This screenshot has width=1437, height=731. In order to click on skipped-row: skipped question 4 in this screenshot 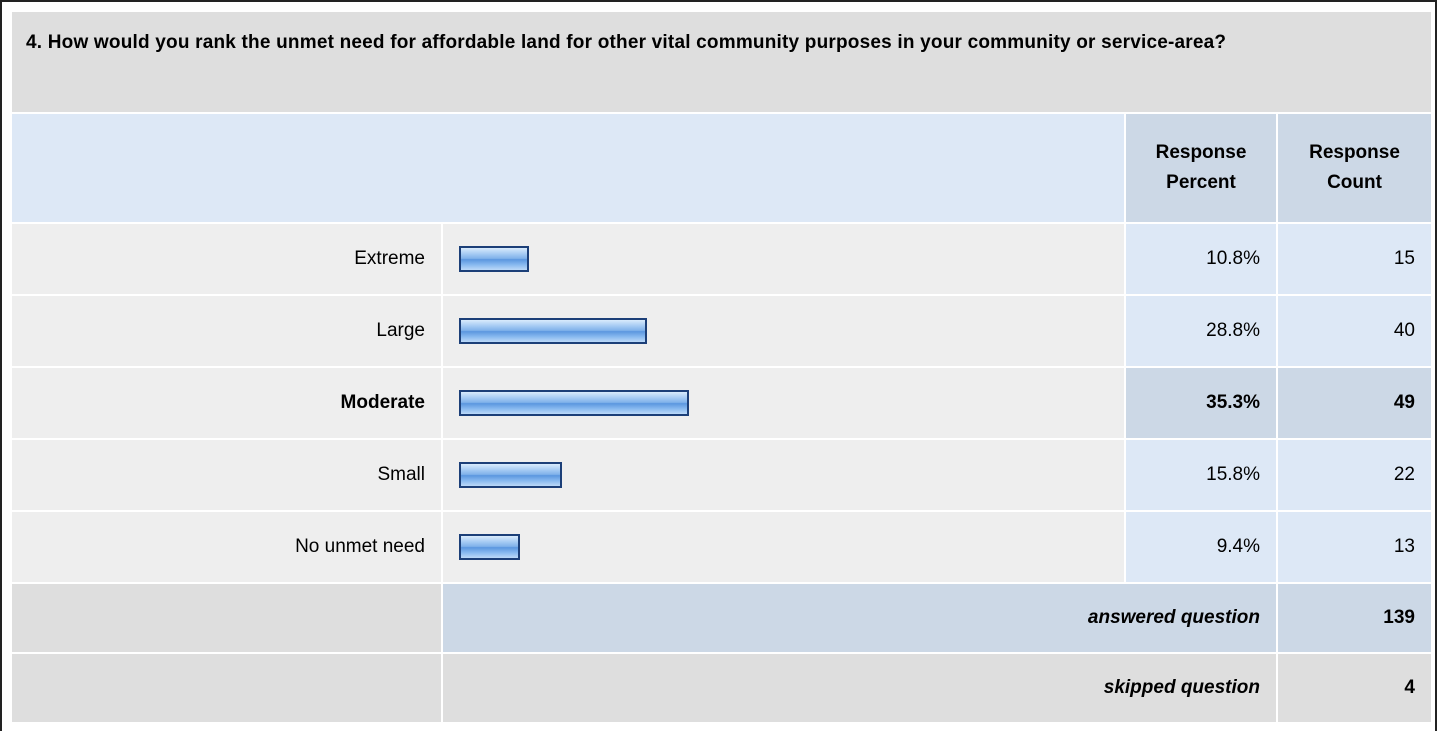, I will do `click(721, 688)`.